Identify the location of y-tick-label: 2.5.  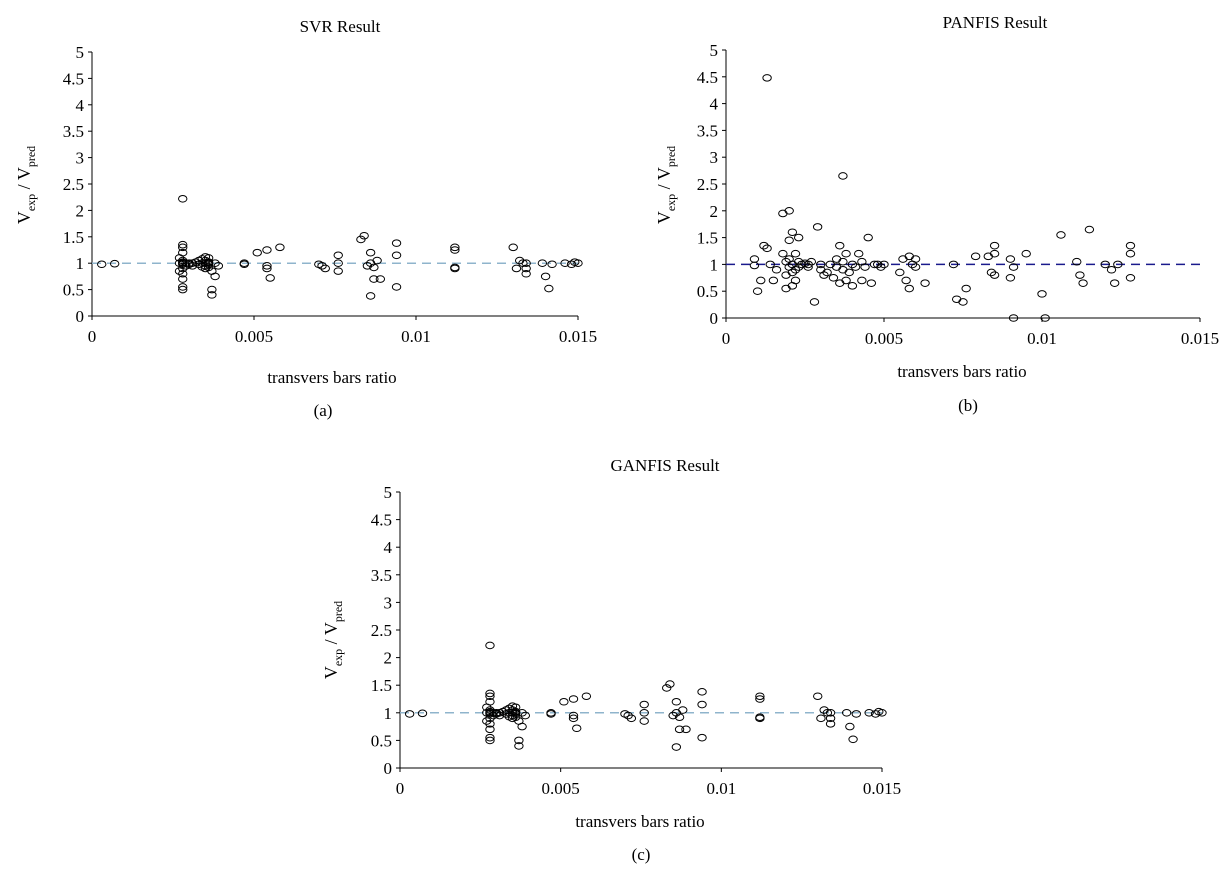
(707, 184).